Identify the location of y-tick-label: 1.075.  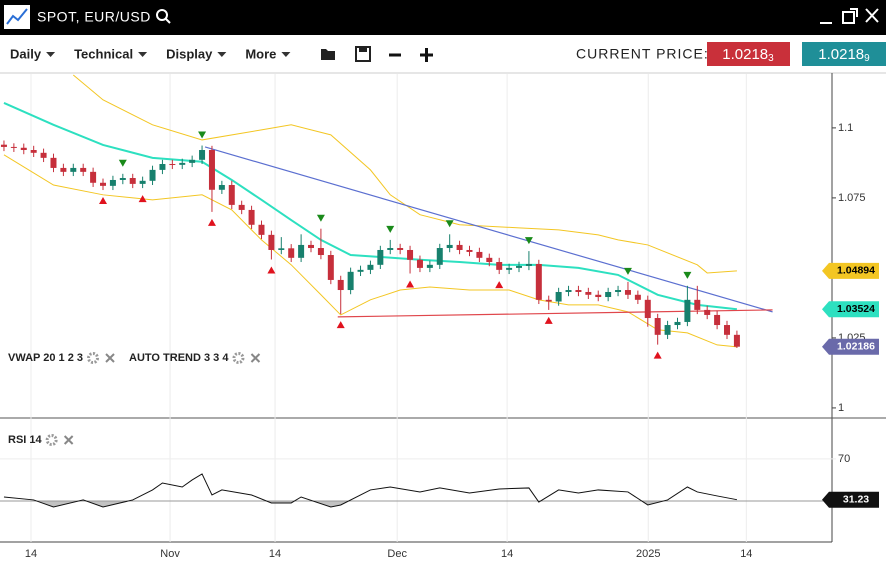
(852, 198).